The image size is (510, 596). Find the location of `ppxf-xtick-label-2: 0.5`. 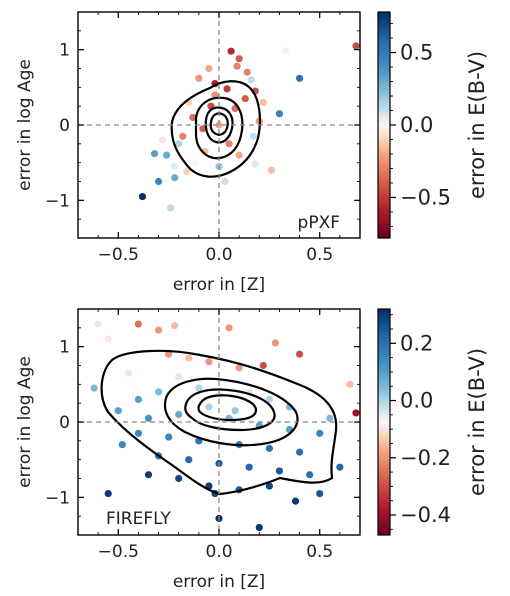

ppxf-xtick-label-2: 0.5 is located at coordinates (319, 255).